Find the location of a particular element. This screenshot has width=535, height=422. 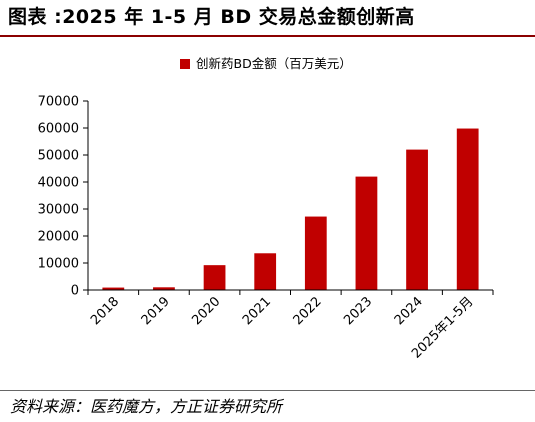

x-tick-label: 2018 is located at coordinates (105, 311).